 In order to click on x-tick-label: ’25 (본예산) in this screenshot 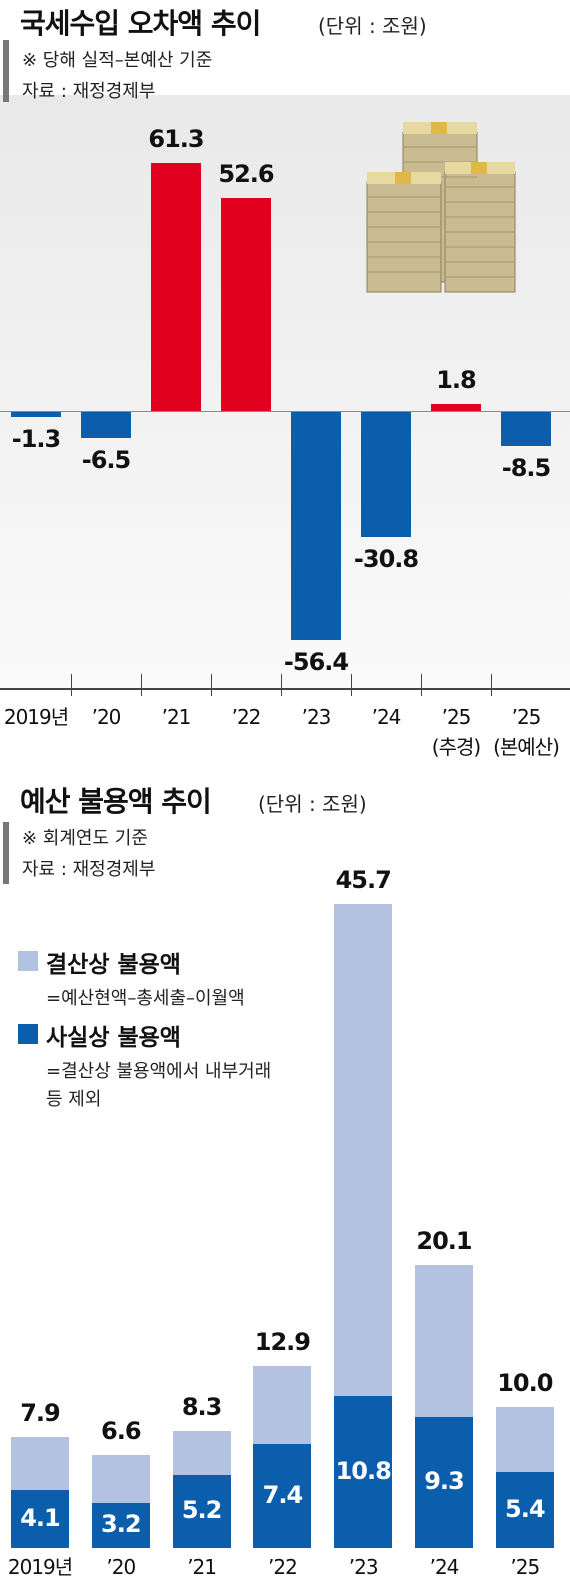, I will do `click(526, 732)`.